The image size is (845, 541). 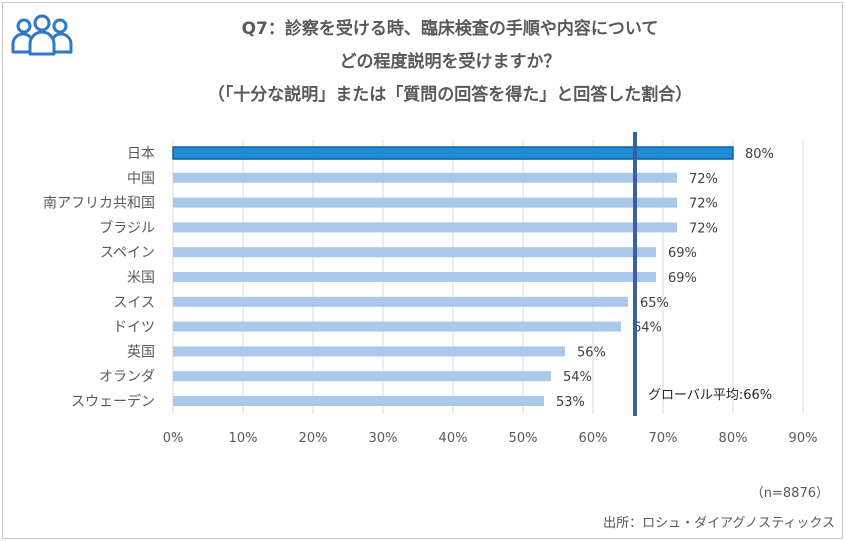 What do you see at coordinates (127, 377) in the screenshot?
I see `category-label-9: オランダ` at bounding box center [127, 377].